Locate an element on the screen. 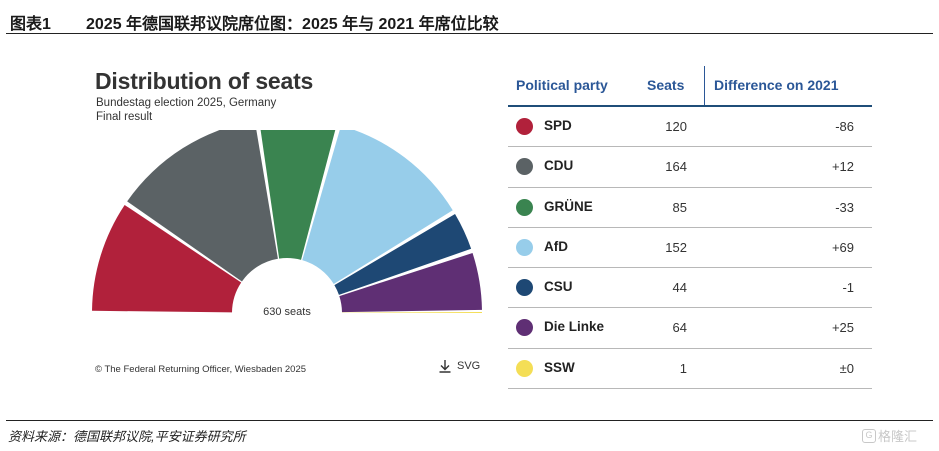 Image resolution: width=939 pixels, height=451 pixels. figure-title: 2025 年德国联邦议院席位图：2025 年与 2021 年席位比较 is located at coordinates (292, 24).